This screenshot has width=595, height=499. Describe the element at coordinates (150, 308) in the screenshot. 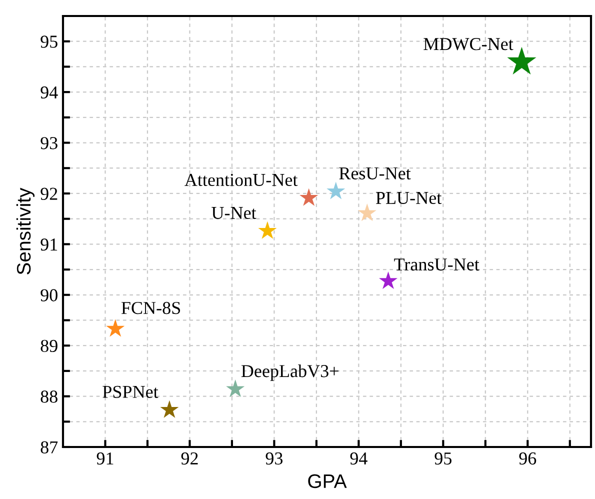

I see `series-label: FCN-8S` at that location.